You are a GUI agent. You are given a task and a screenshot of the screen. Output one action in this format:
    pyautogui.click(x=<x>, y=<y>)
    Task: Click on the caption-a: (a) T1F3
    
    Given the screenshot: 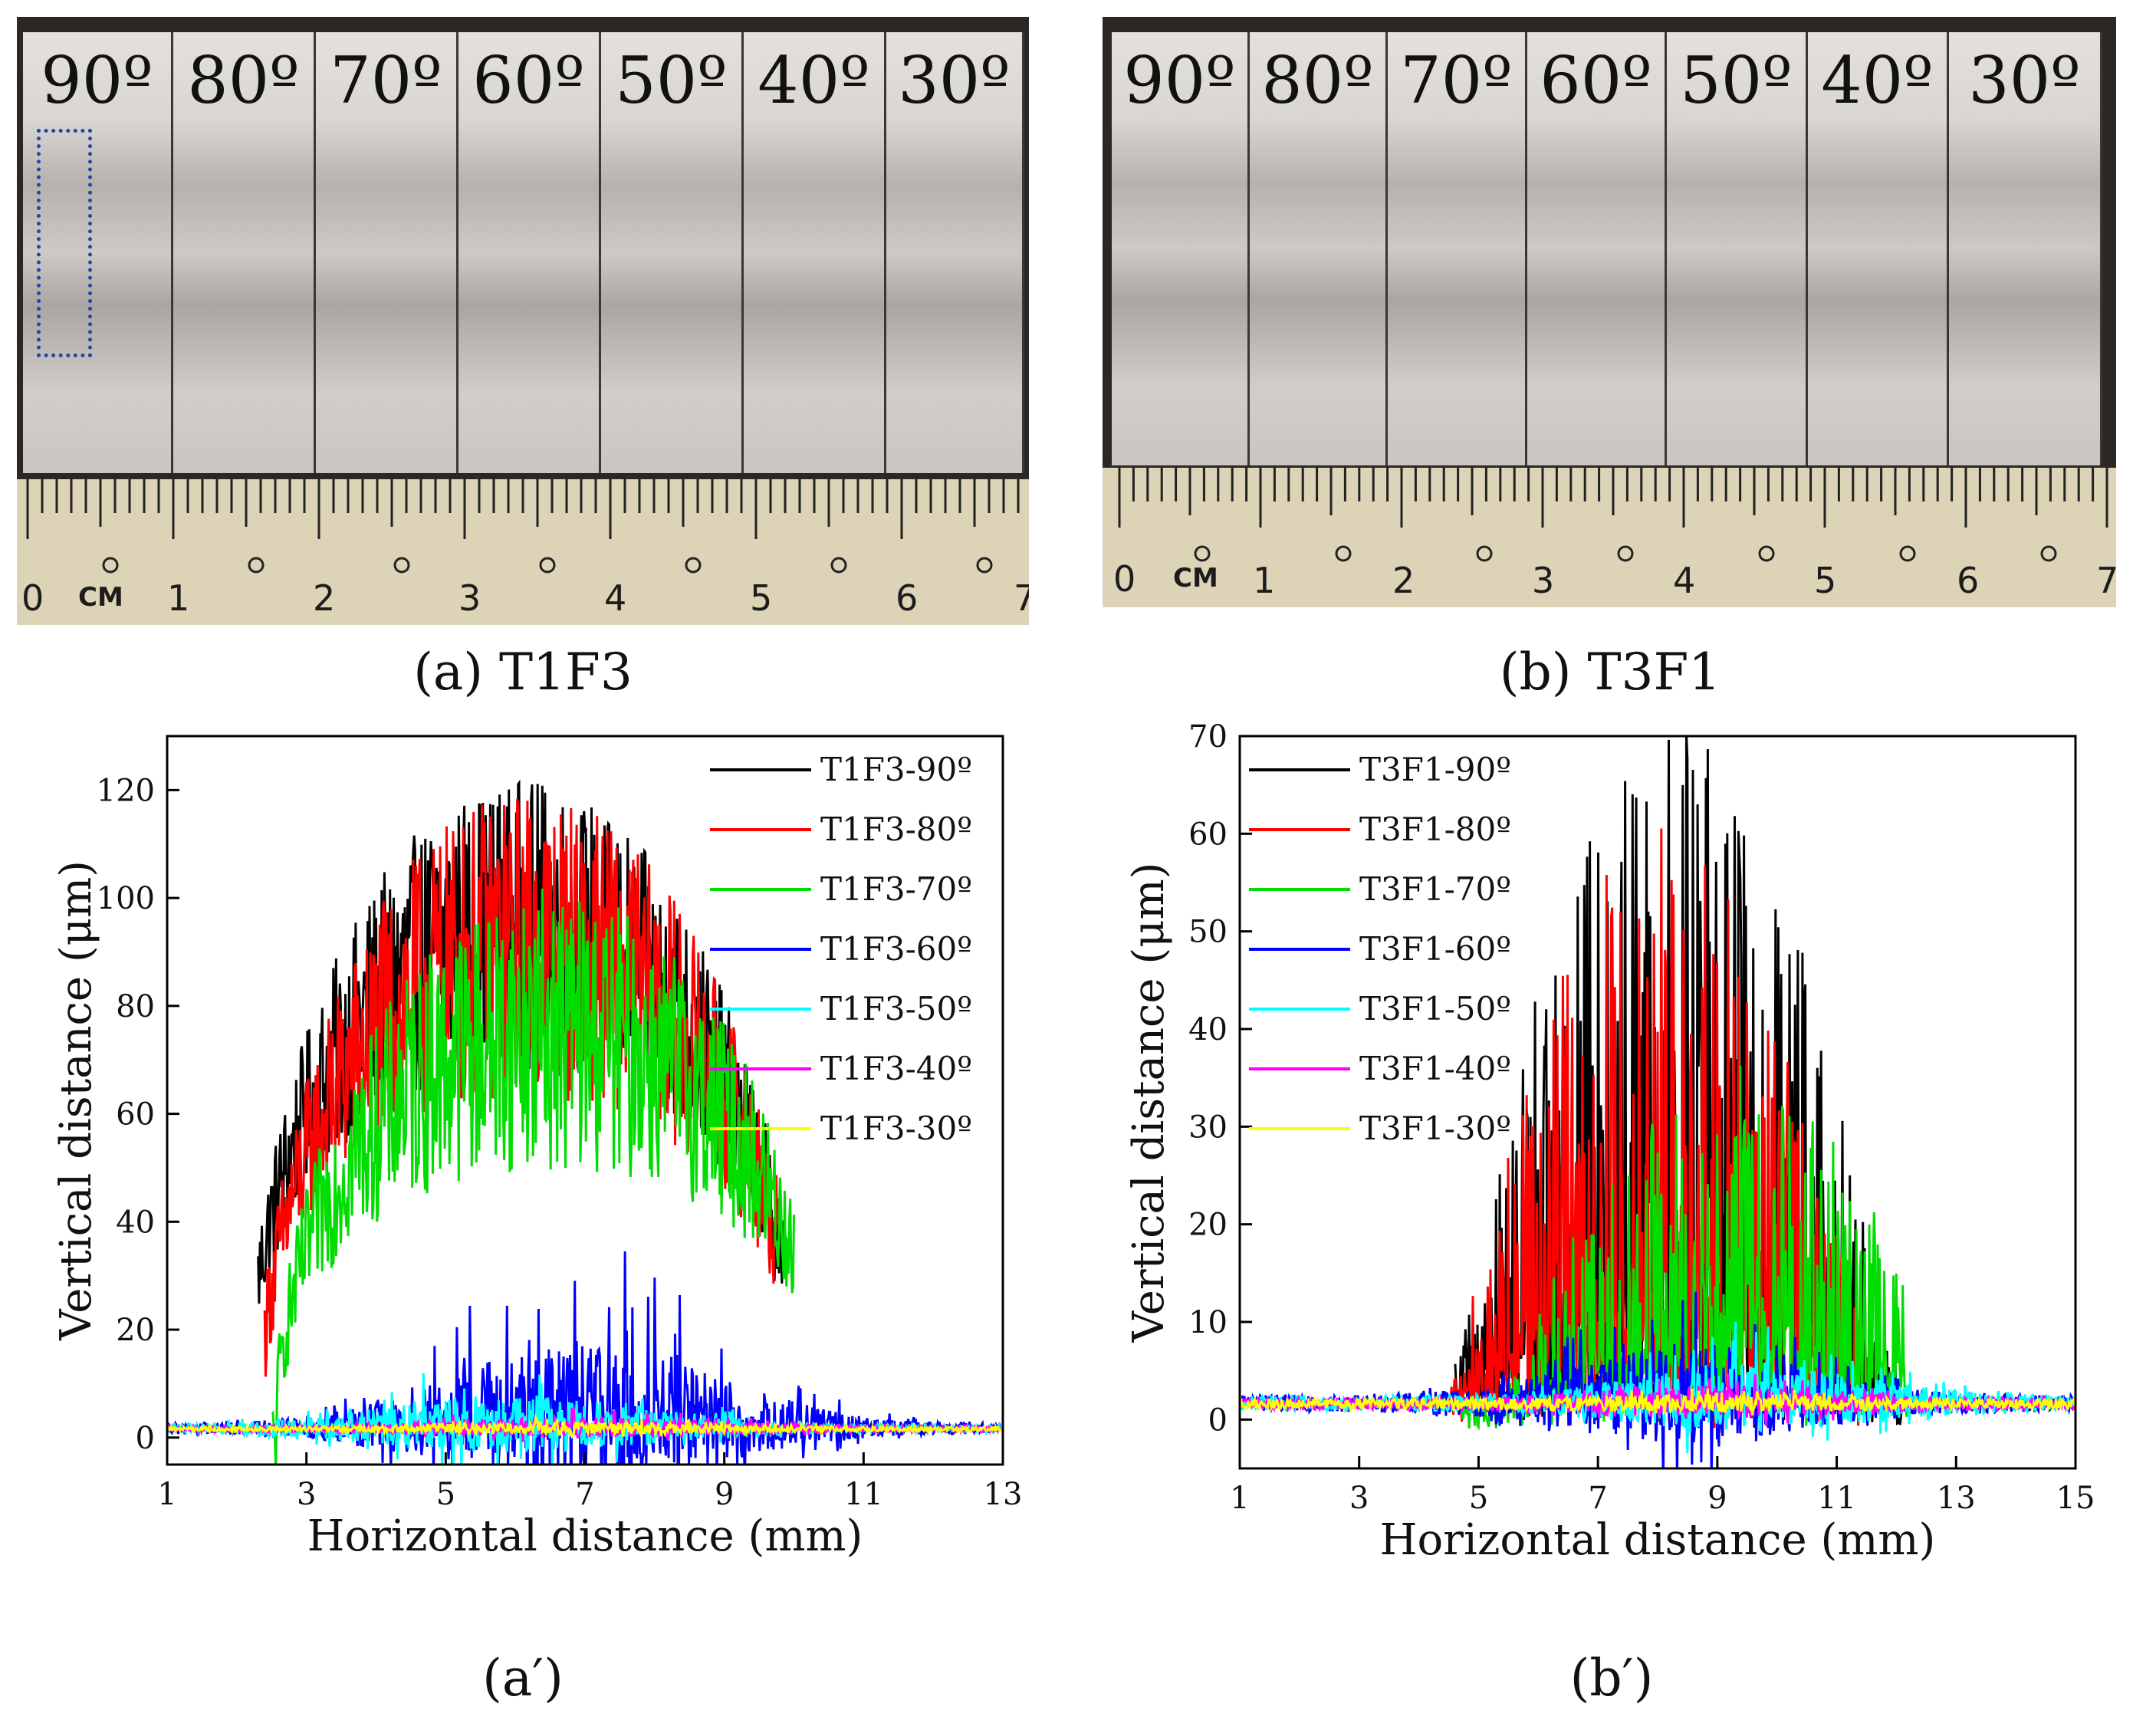 What is the action you would take?
    pyautogui.click(x=523, y=672)
    